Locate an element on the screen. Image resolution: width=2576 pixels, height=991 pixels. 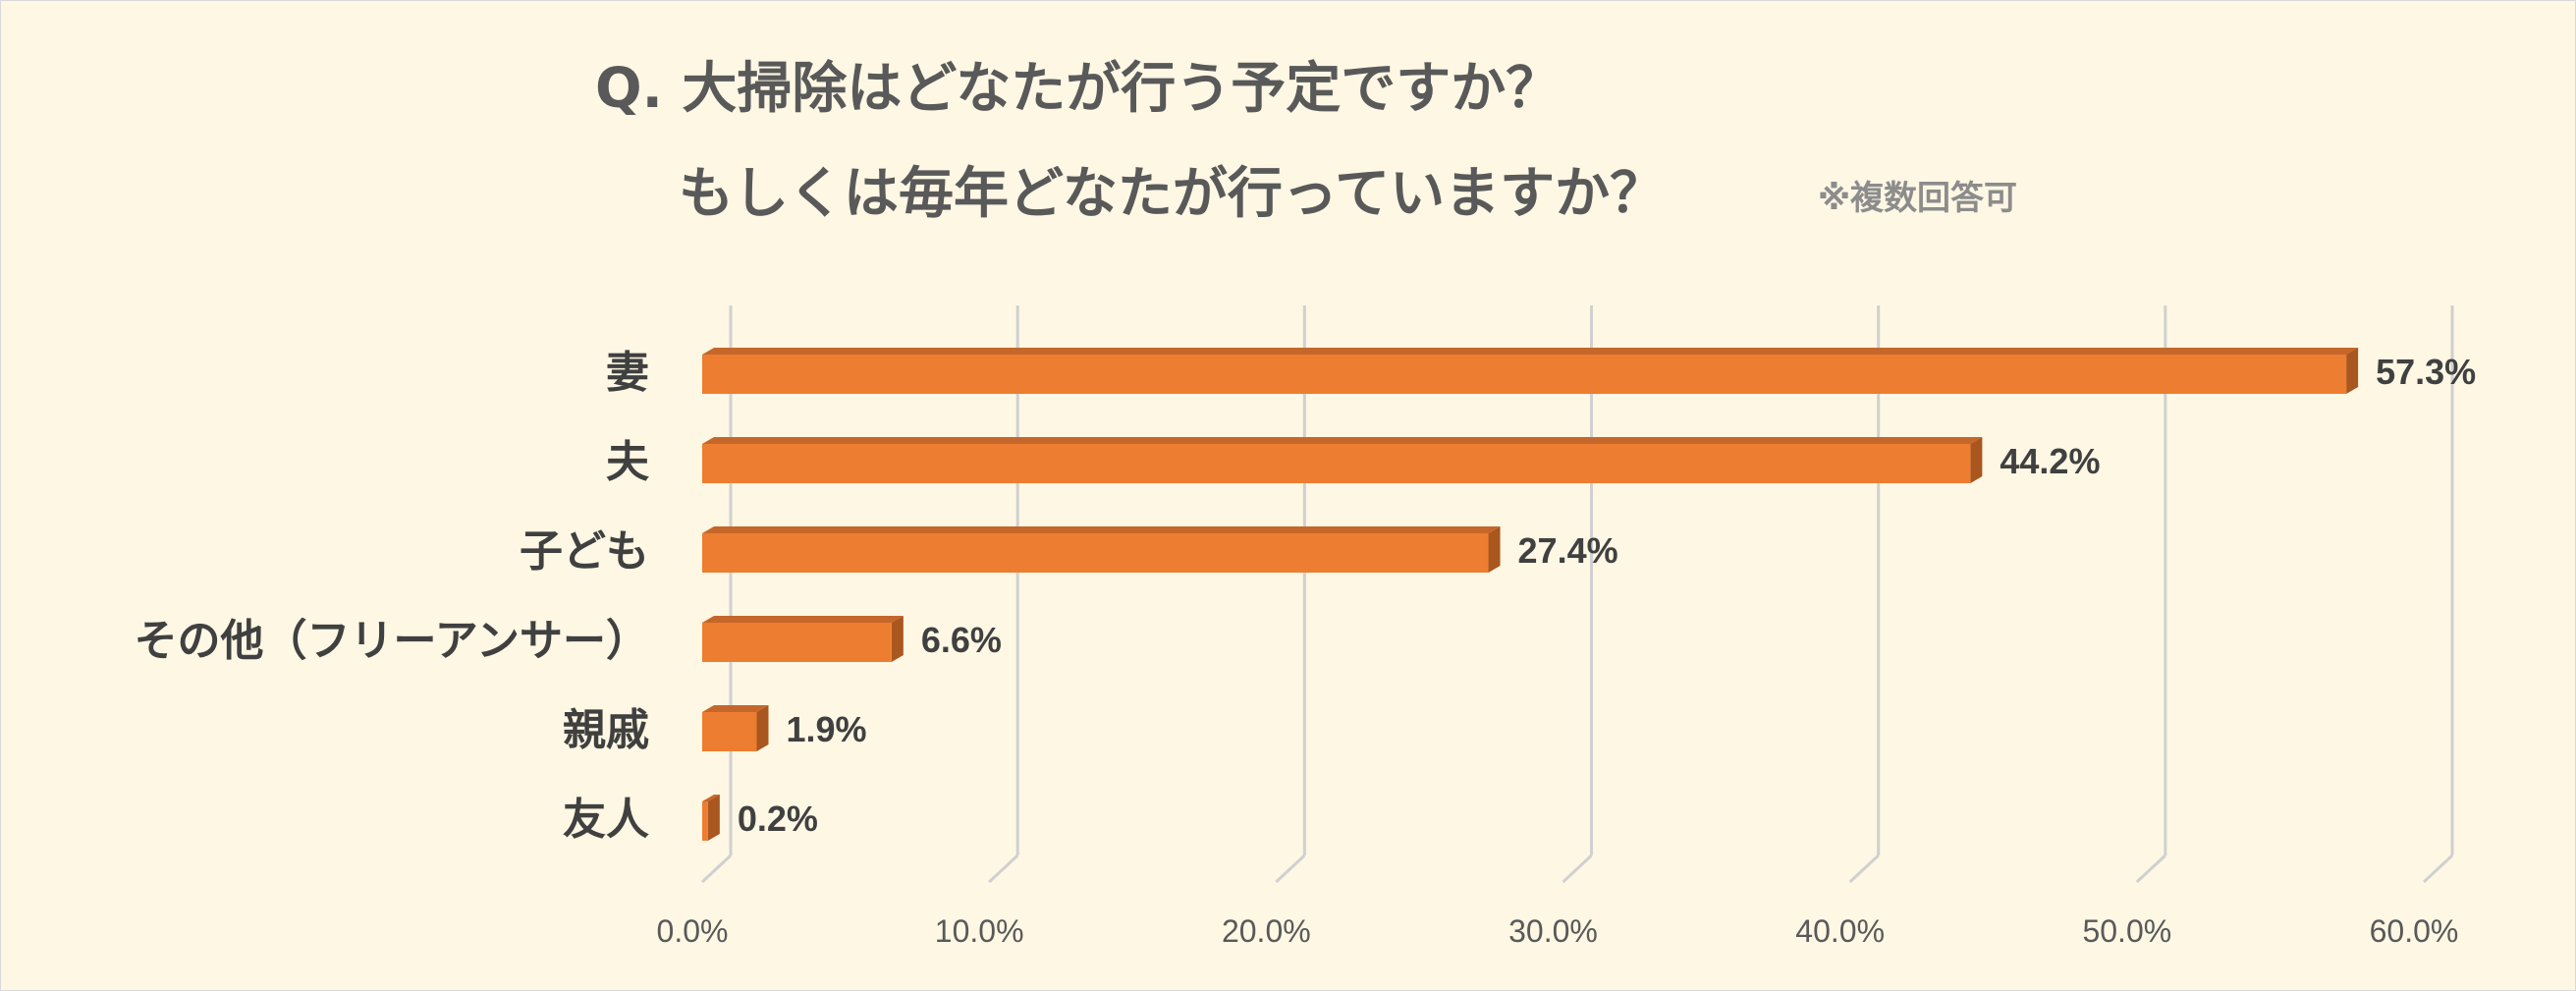
value-label: 44.2% is located at coordinates (2050, 461).